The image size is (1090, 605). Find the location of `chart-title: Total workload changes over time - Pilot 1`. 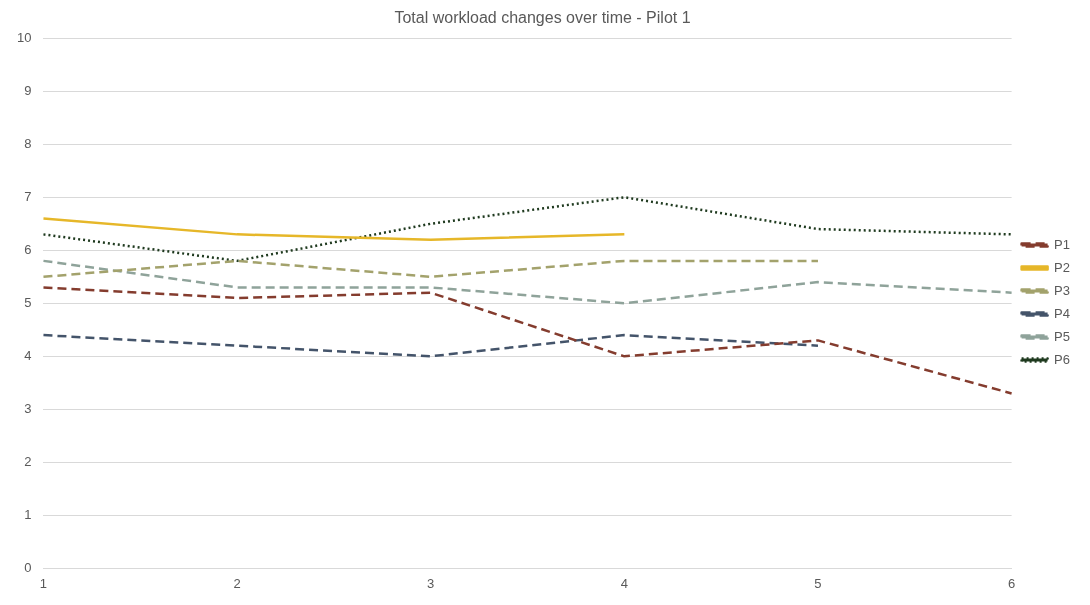

chart-title: Total workload changes over time - Pilot 1 is located at coordinates (542, 18).